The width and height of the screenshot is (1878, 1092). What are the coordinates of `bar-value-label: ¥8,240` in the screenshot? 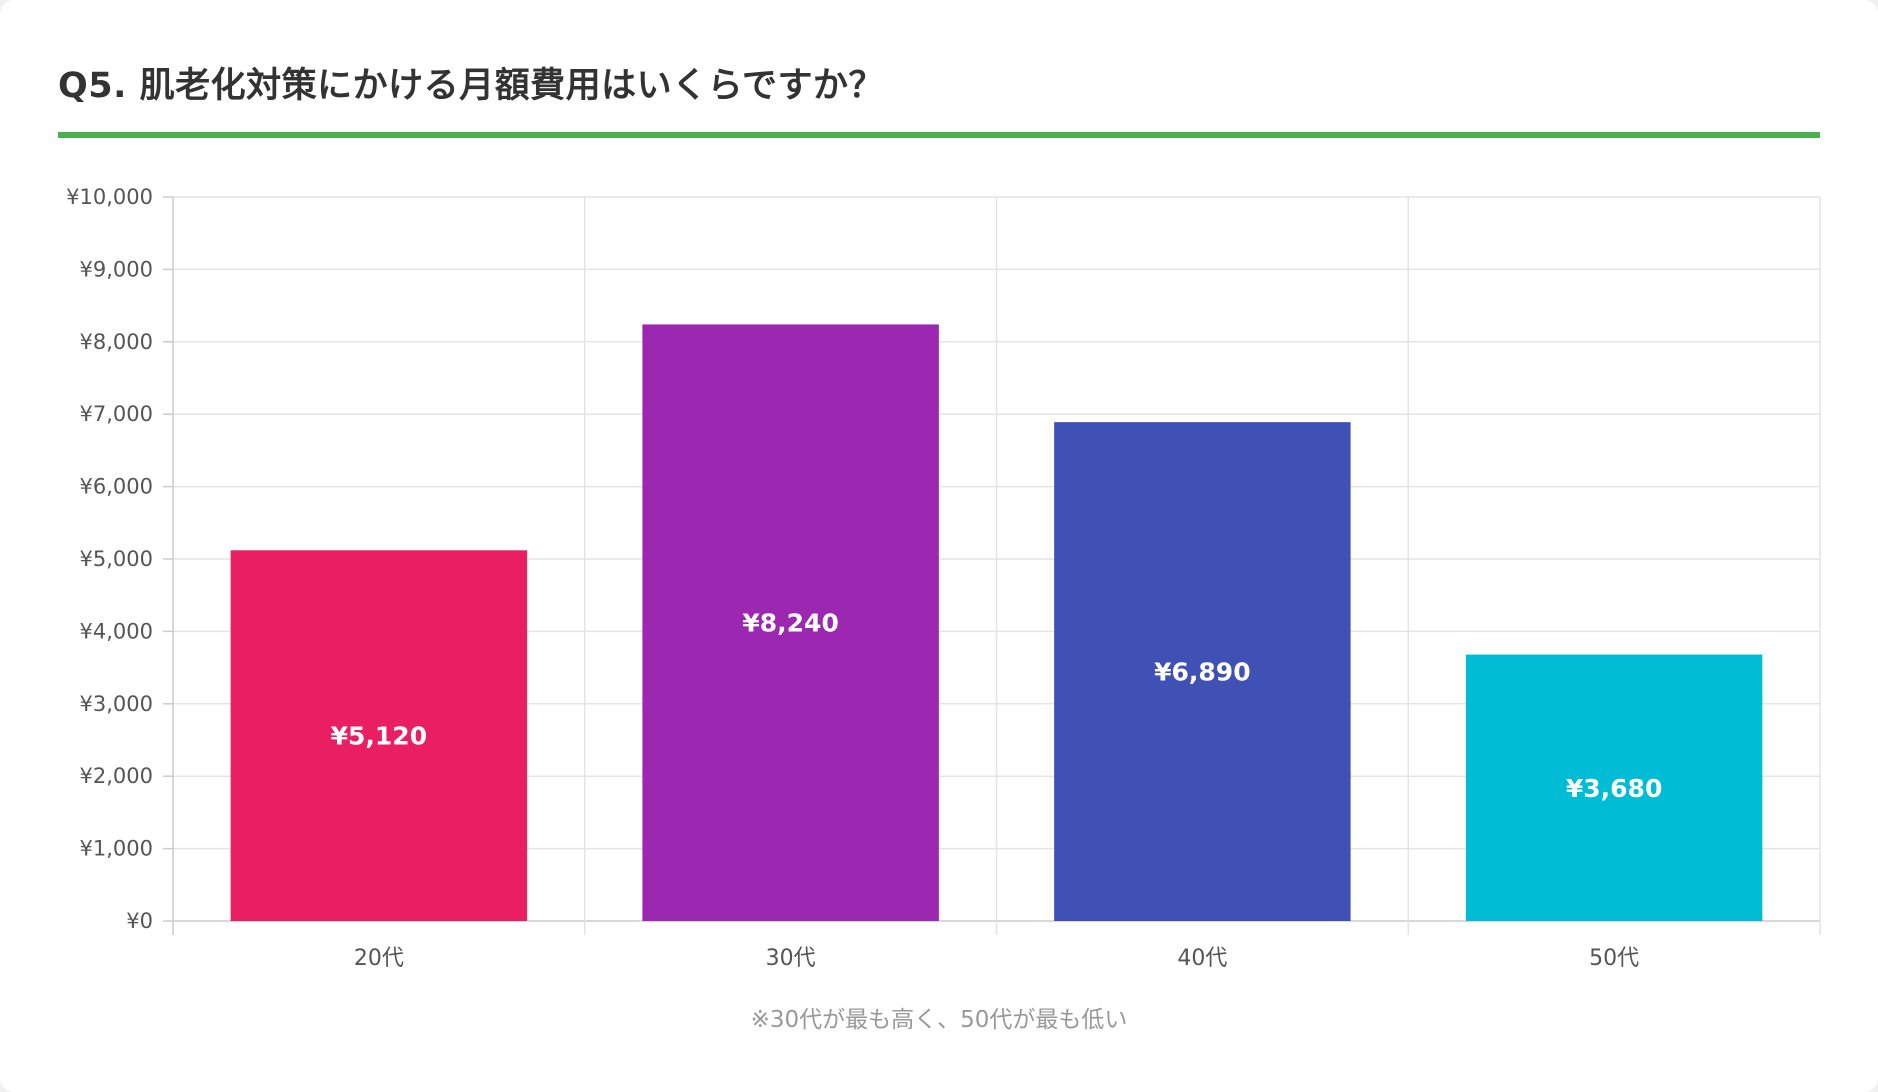 It's located at (790, 623).